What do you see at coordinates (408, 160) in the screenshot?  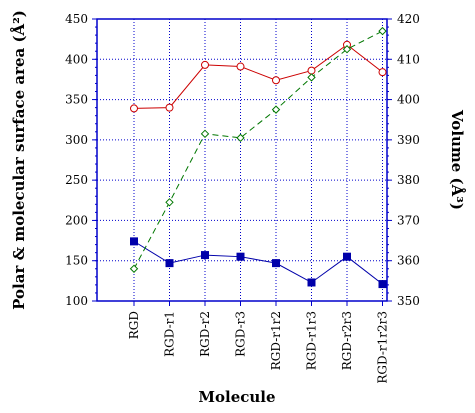 I see `right-axis-tick-labels: 350 360 370 380 390 400 410 420` at bounding box center [408, 160].